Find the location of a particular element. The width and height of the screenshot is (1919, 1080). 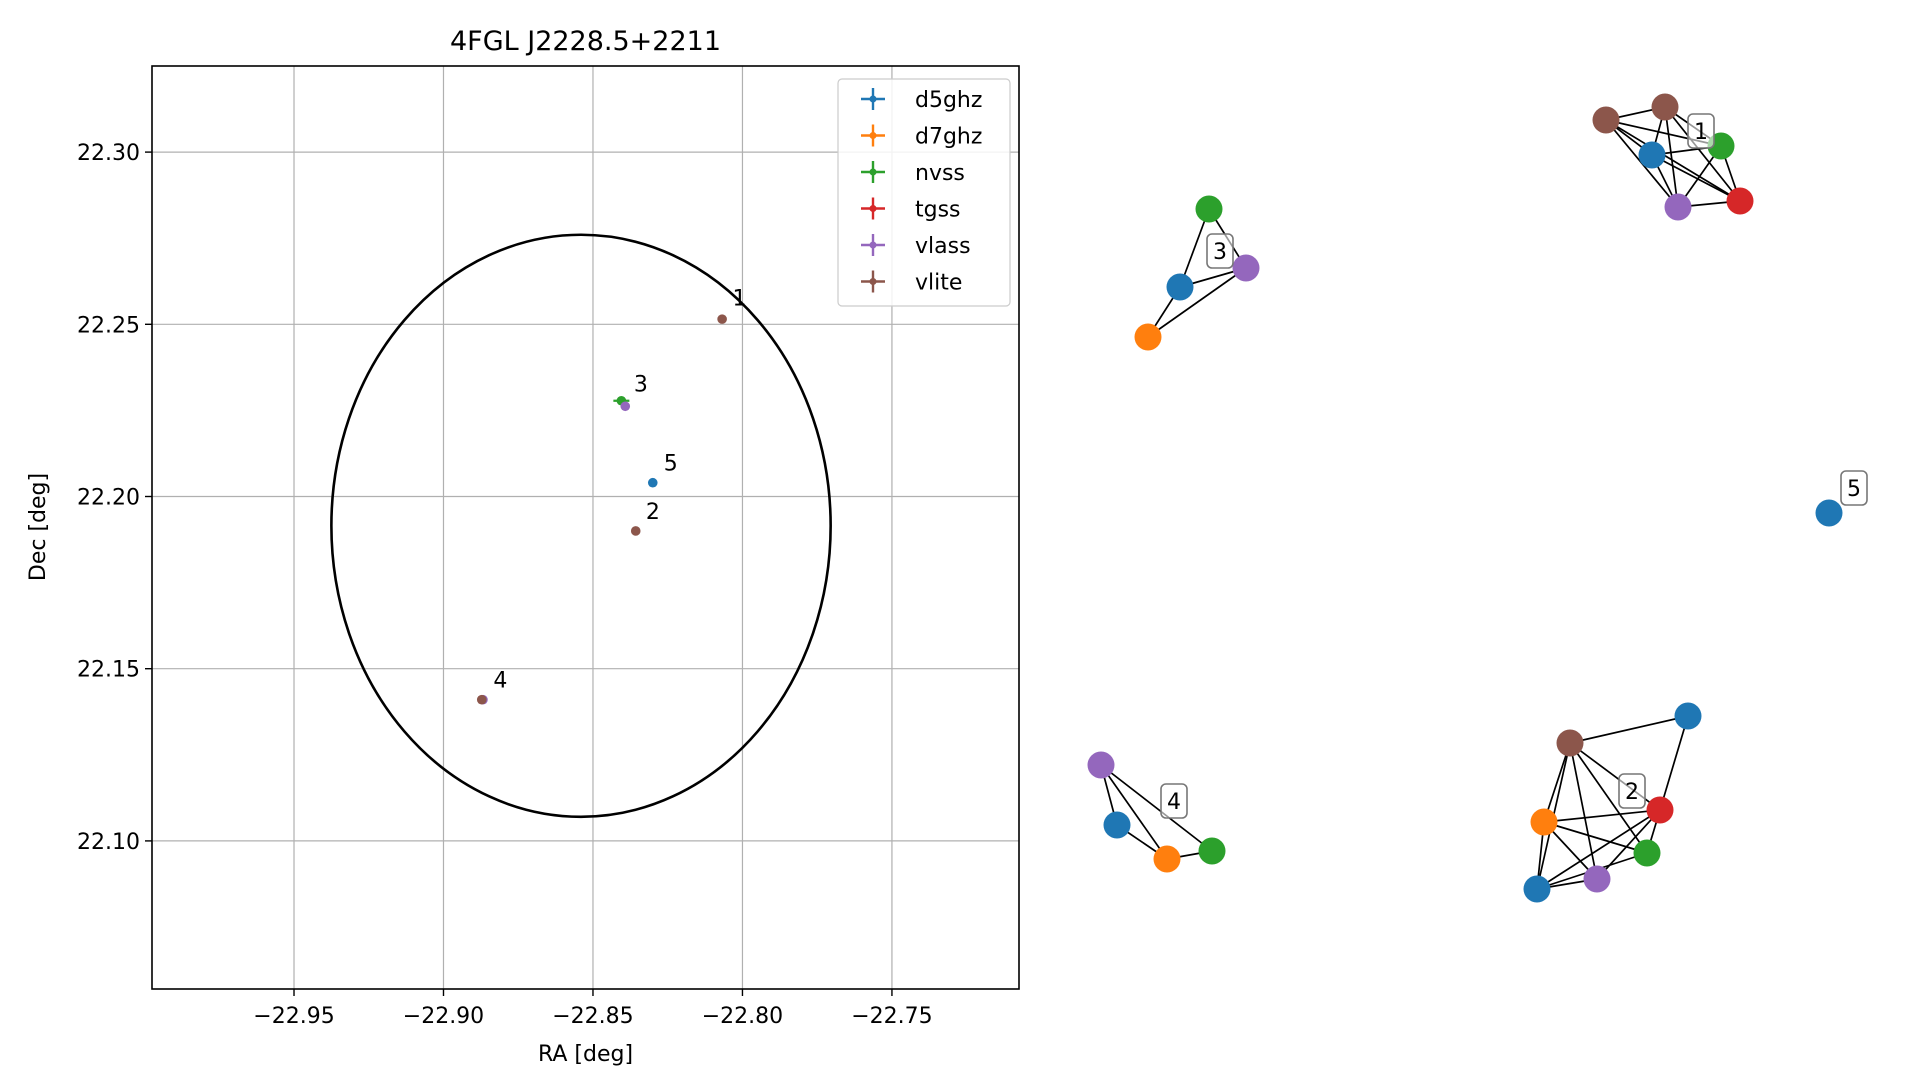

point-annotation: 4 is located at coordinates (500, 681).